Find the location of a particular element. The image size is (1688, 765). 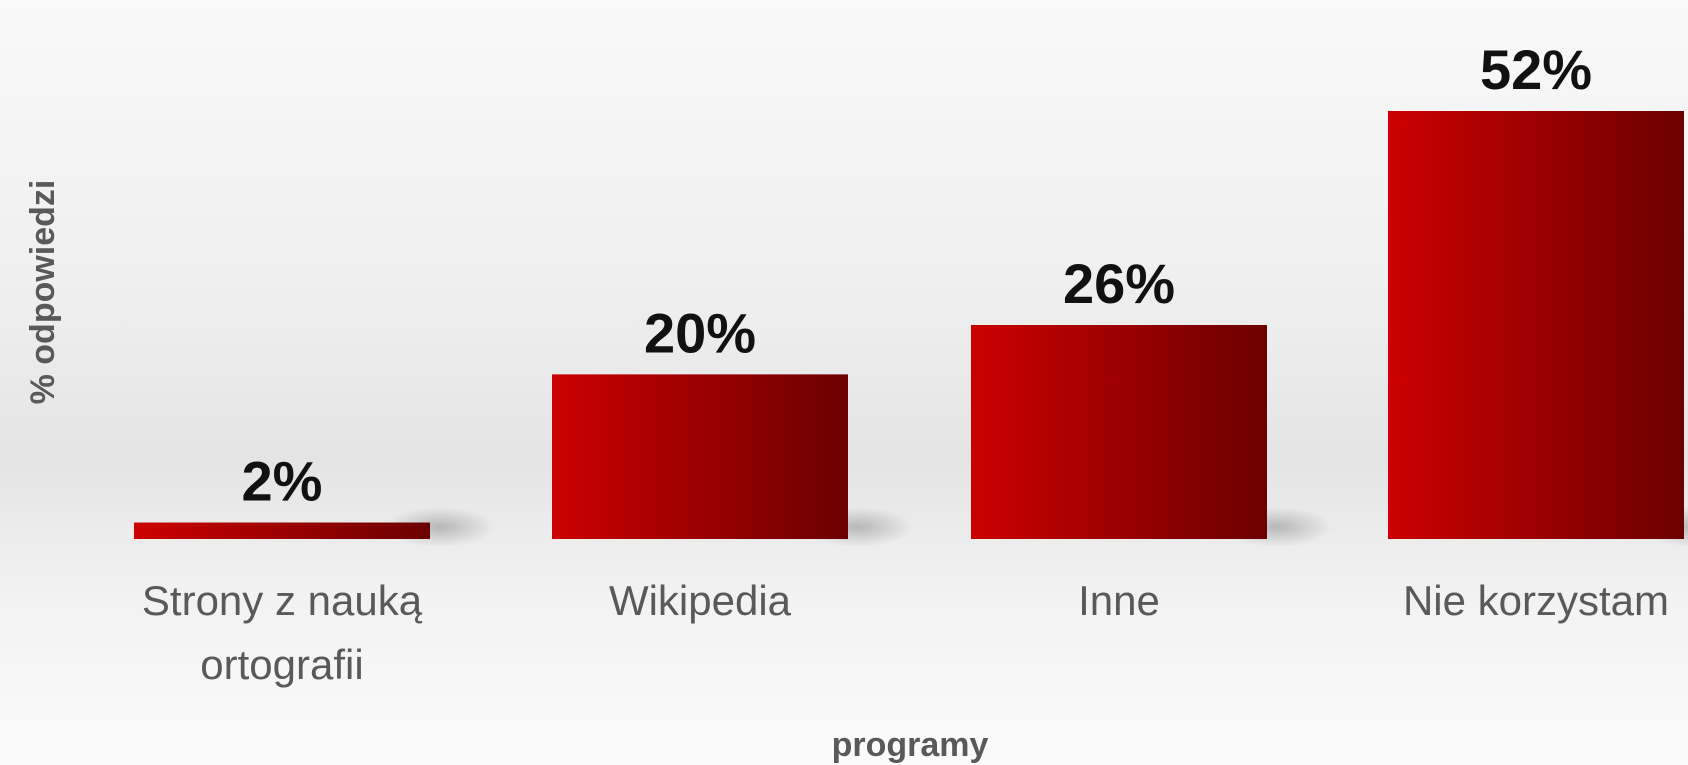

value-label-3: 52% is located at coordinates (1536, 69).